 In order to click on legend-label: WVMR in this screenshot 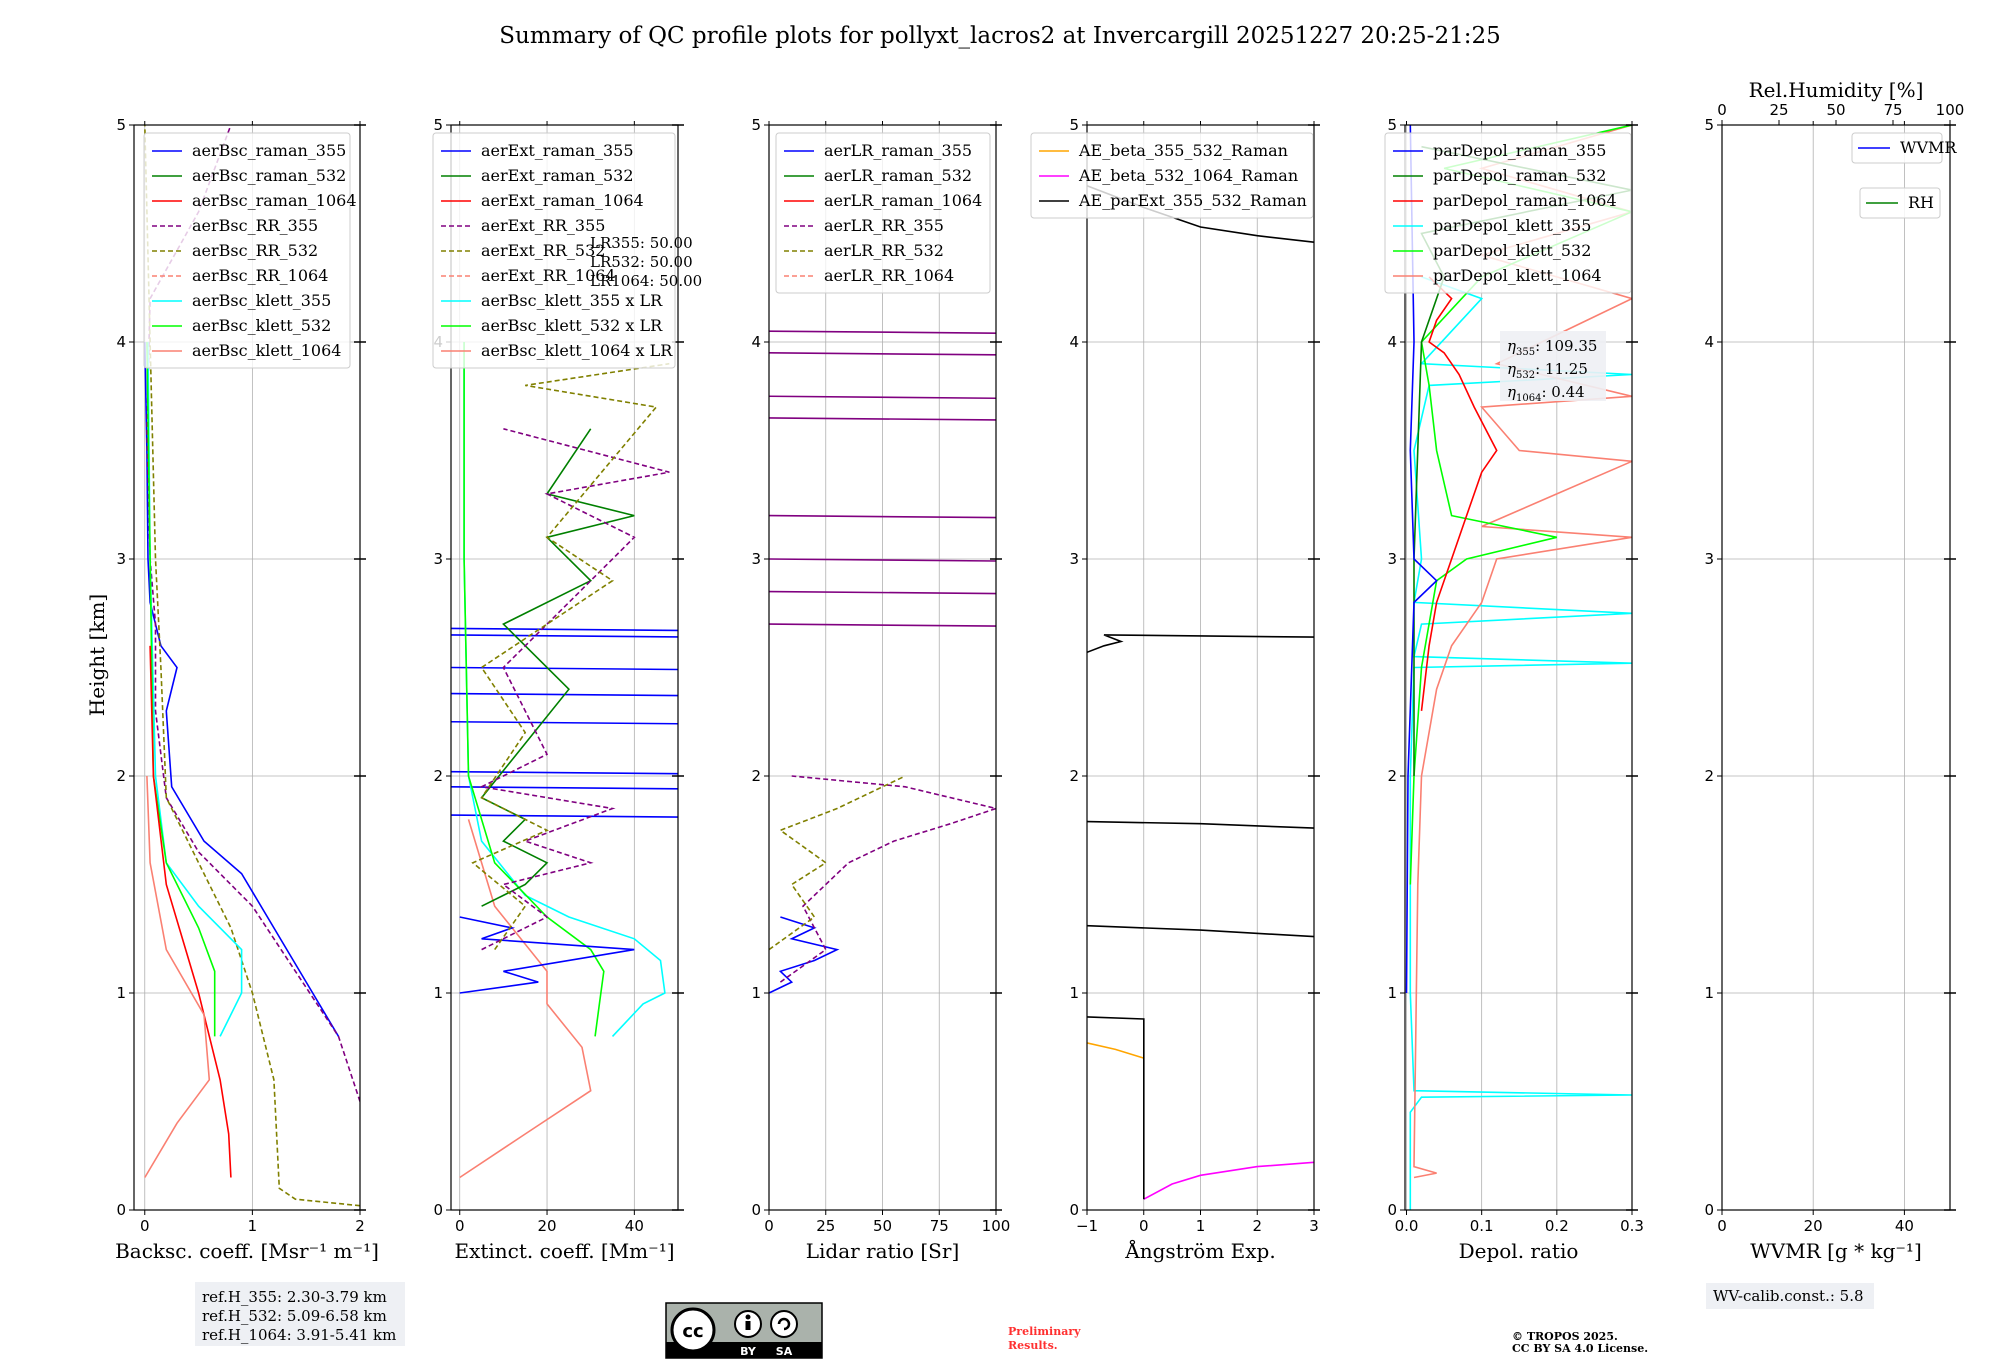, I will do `click(1928, 147)`.